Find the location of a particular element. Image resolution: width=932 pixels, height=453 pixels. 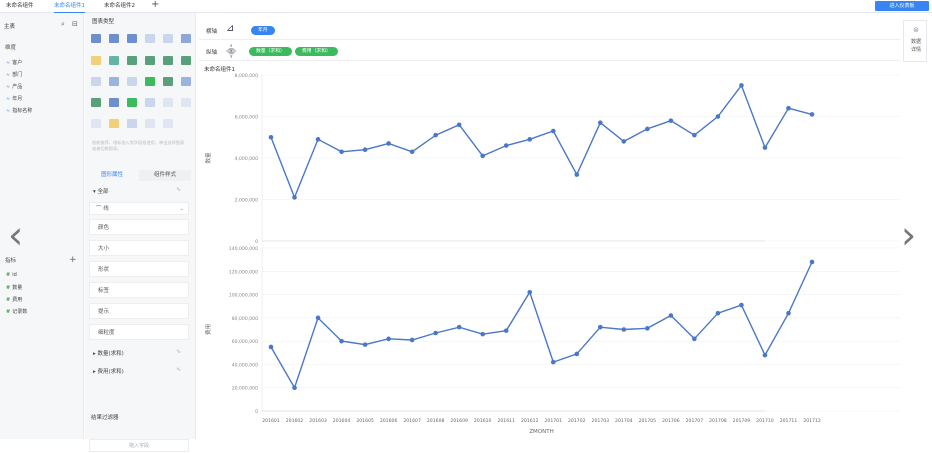

chart-shape-select: ⌒ 线 ⌄ is located at coordinates (139, 208).